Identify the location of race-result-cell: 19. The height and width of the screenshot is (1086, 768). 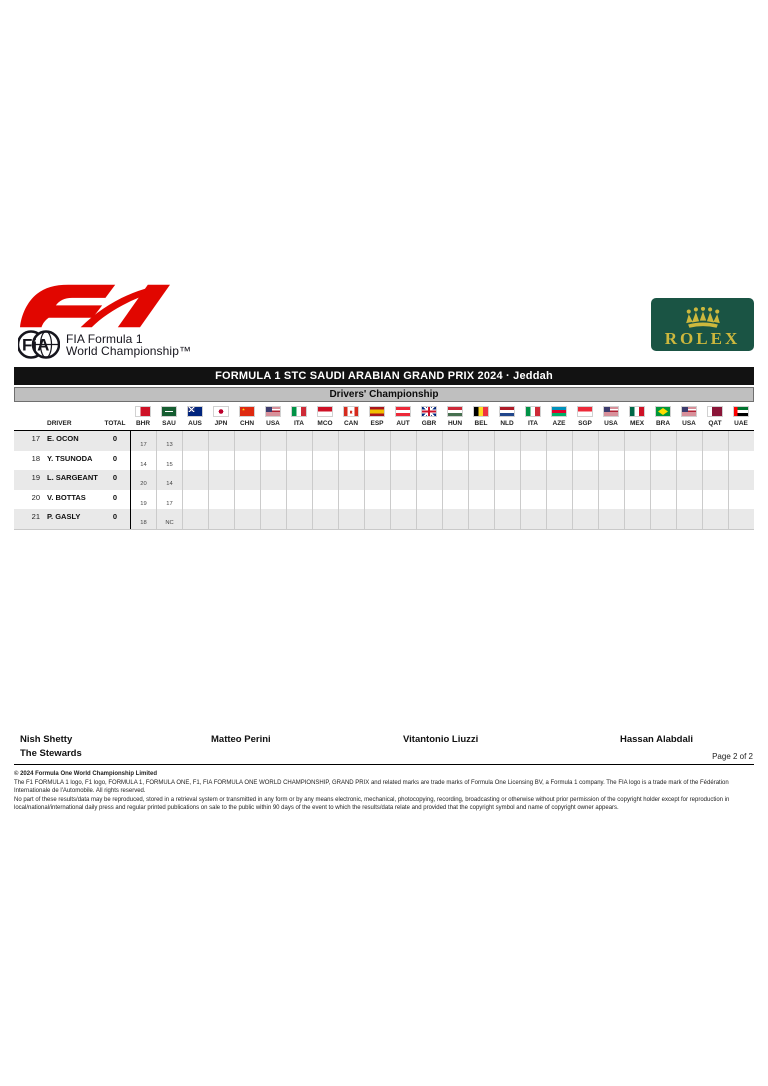
(143, 499).